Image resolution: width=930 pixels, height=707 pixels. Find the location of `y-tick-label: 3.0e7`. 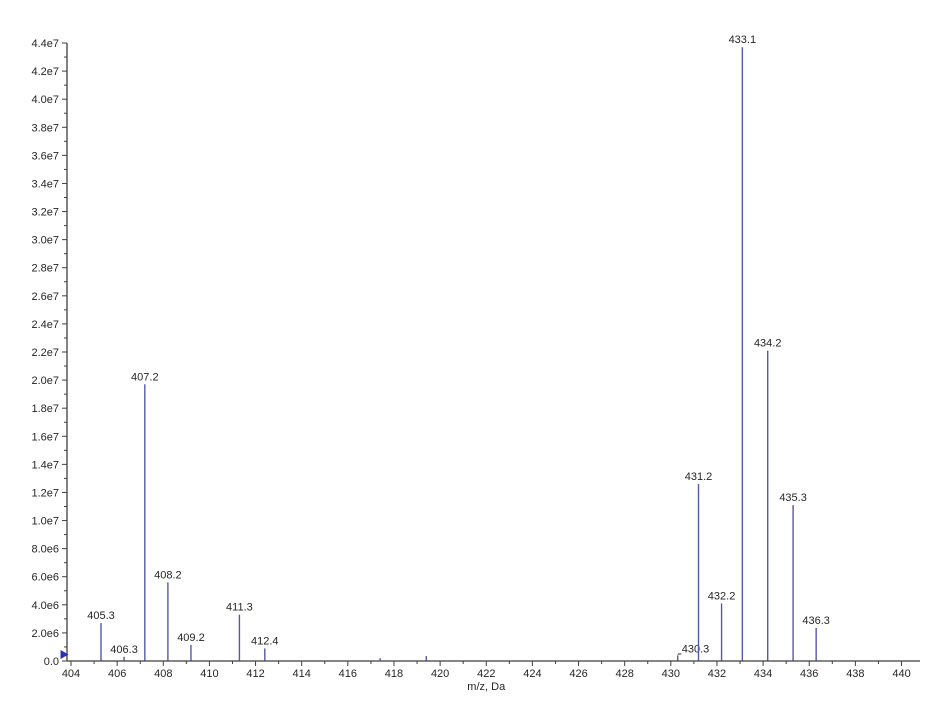

y-tick-label: 3.0e7 is located at coordinates (45, 241).